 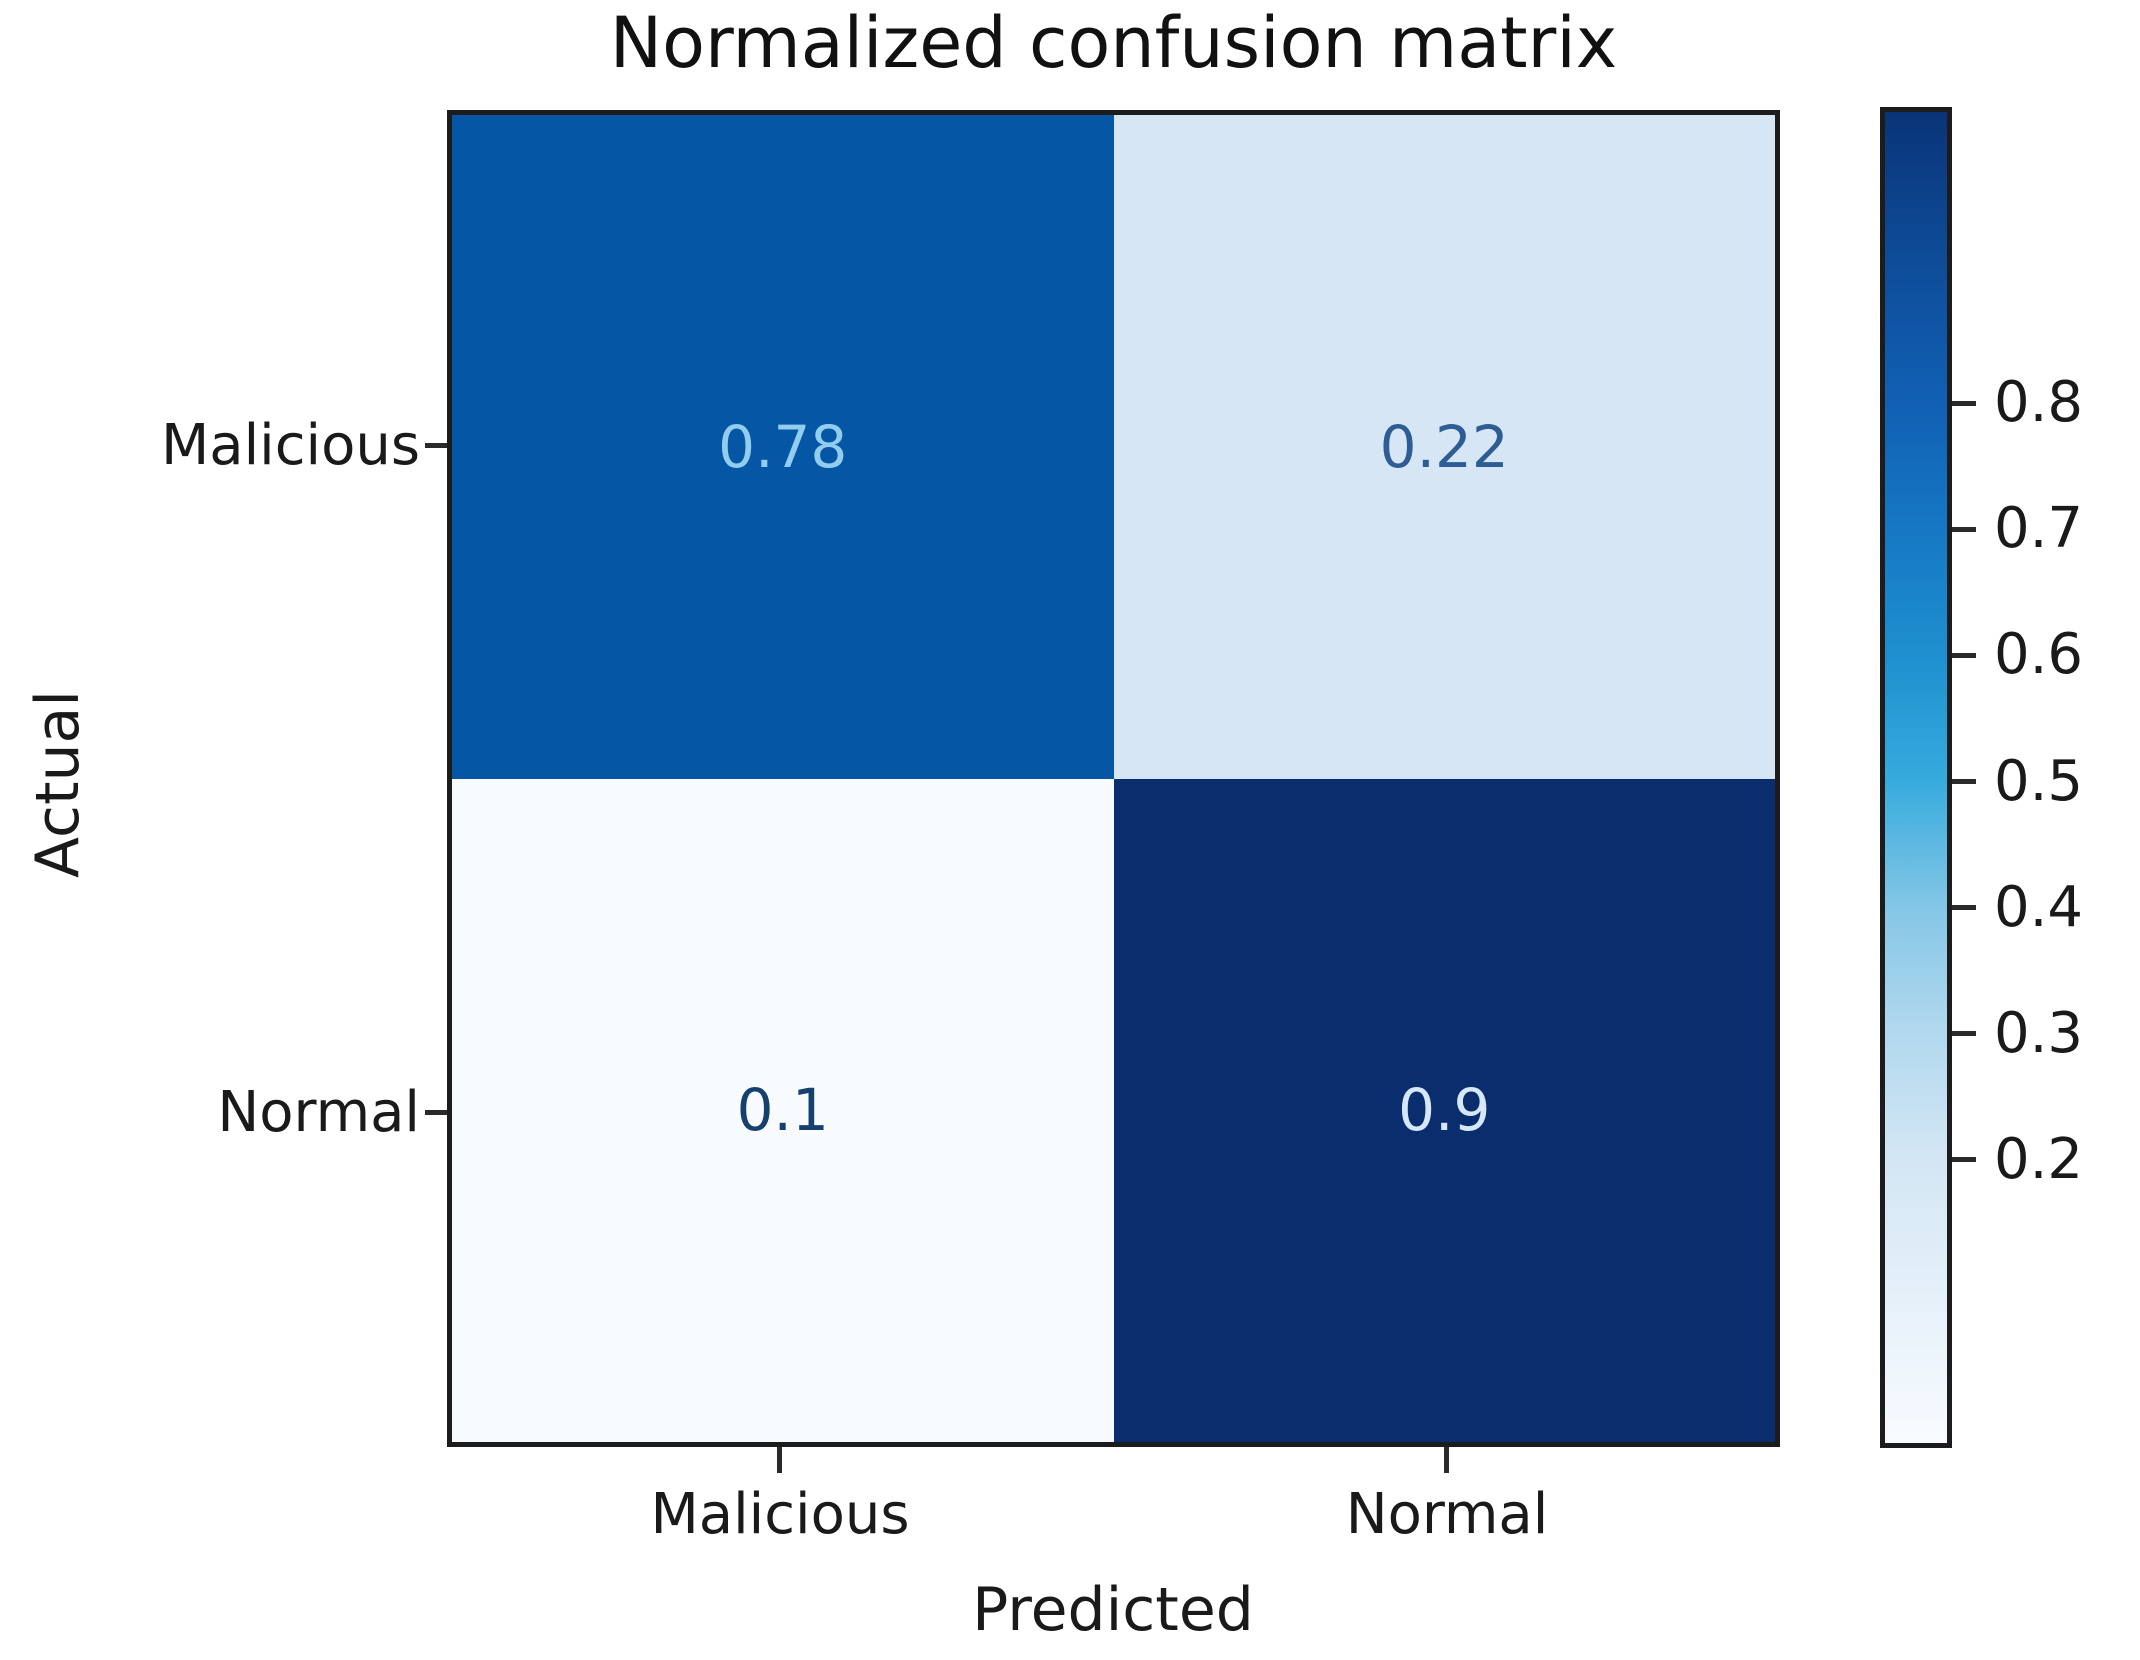 I want to click on colorbar, so click(x=1916, y=777).